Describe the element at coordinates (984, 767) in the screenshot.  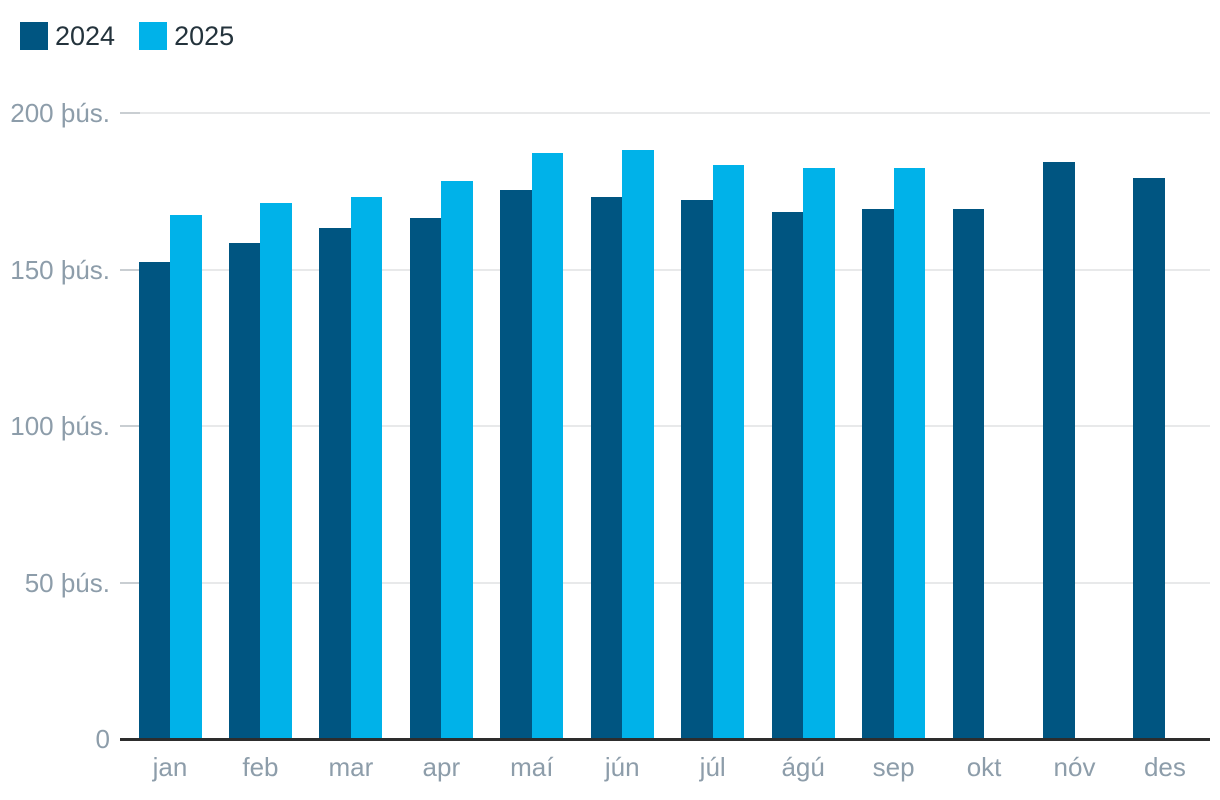
I see `x-axis-label-okt: okt` at that location.